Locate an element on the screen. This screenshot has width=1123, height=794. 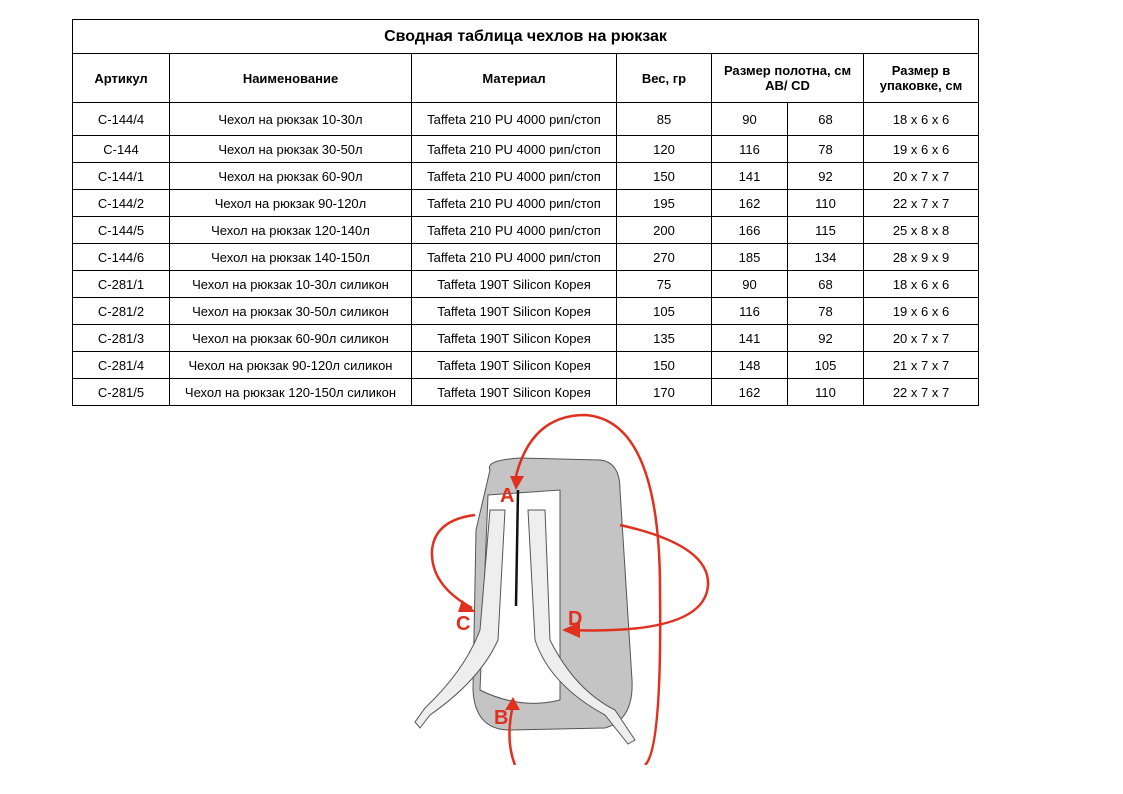
shoulder-strap-left is located at coordinates (460, 619).